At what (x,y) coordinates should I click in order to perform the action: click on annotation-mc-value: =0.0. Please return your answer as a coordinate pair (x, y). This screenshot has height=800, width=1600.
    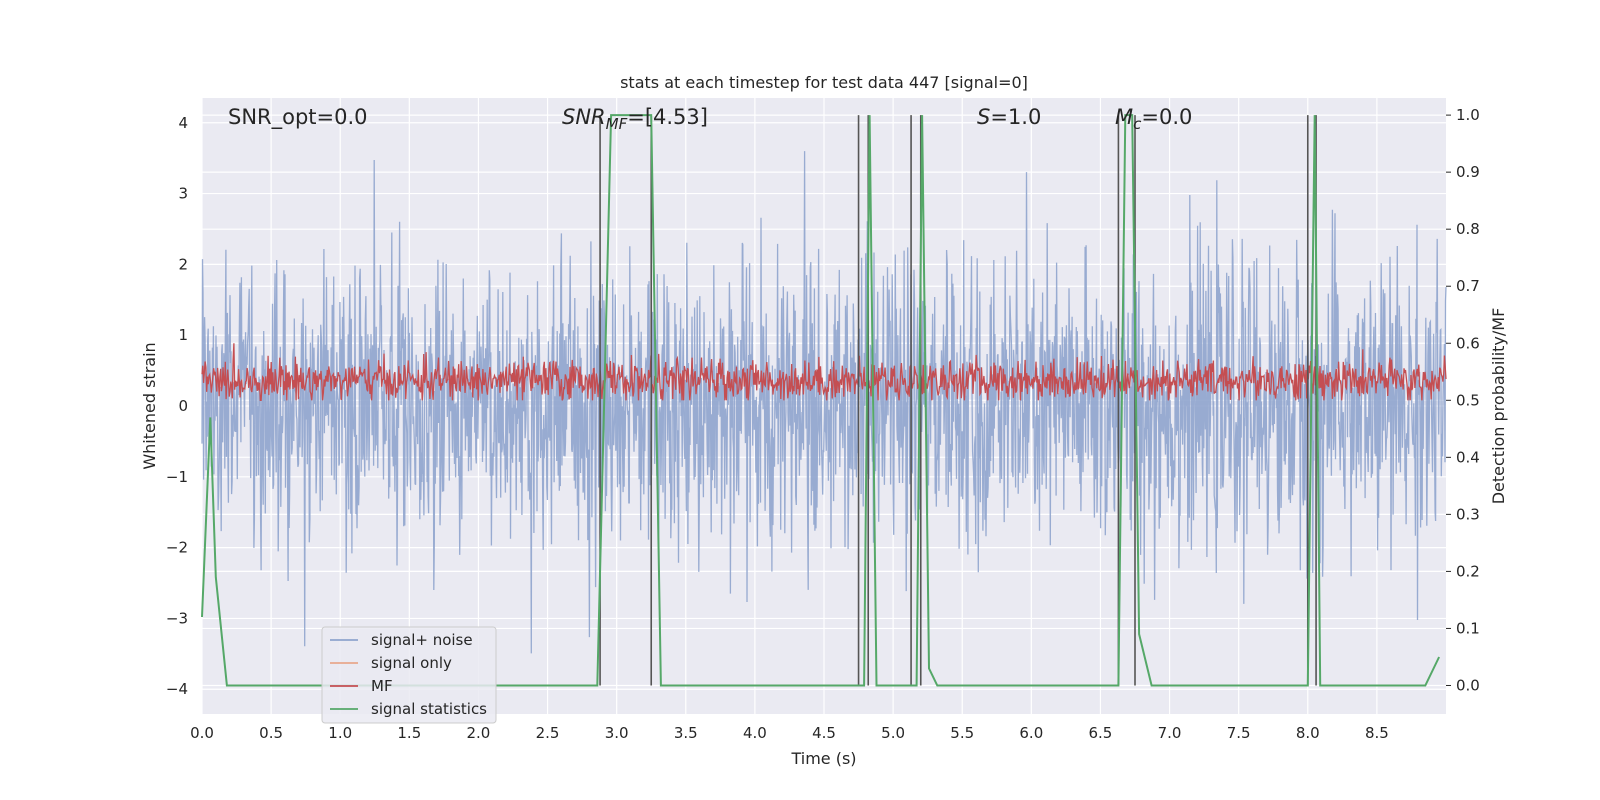
    Looking at the image, I should click on (1166, 117).